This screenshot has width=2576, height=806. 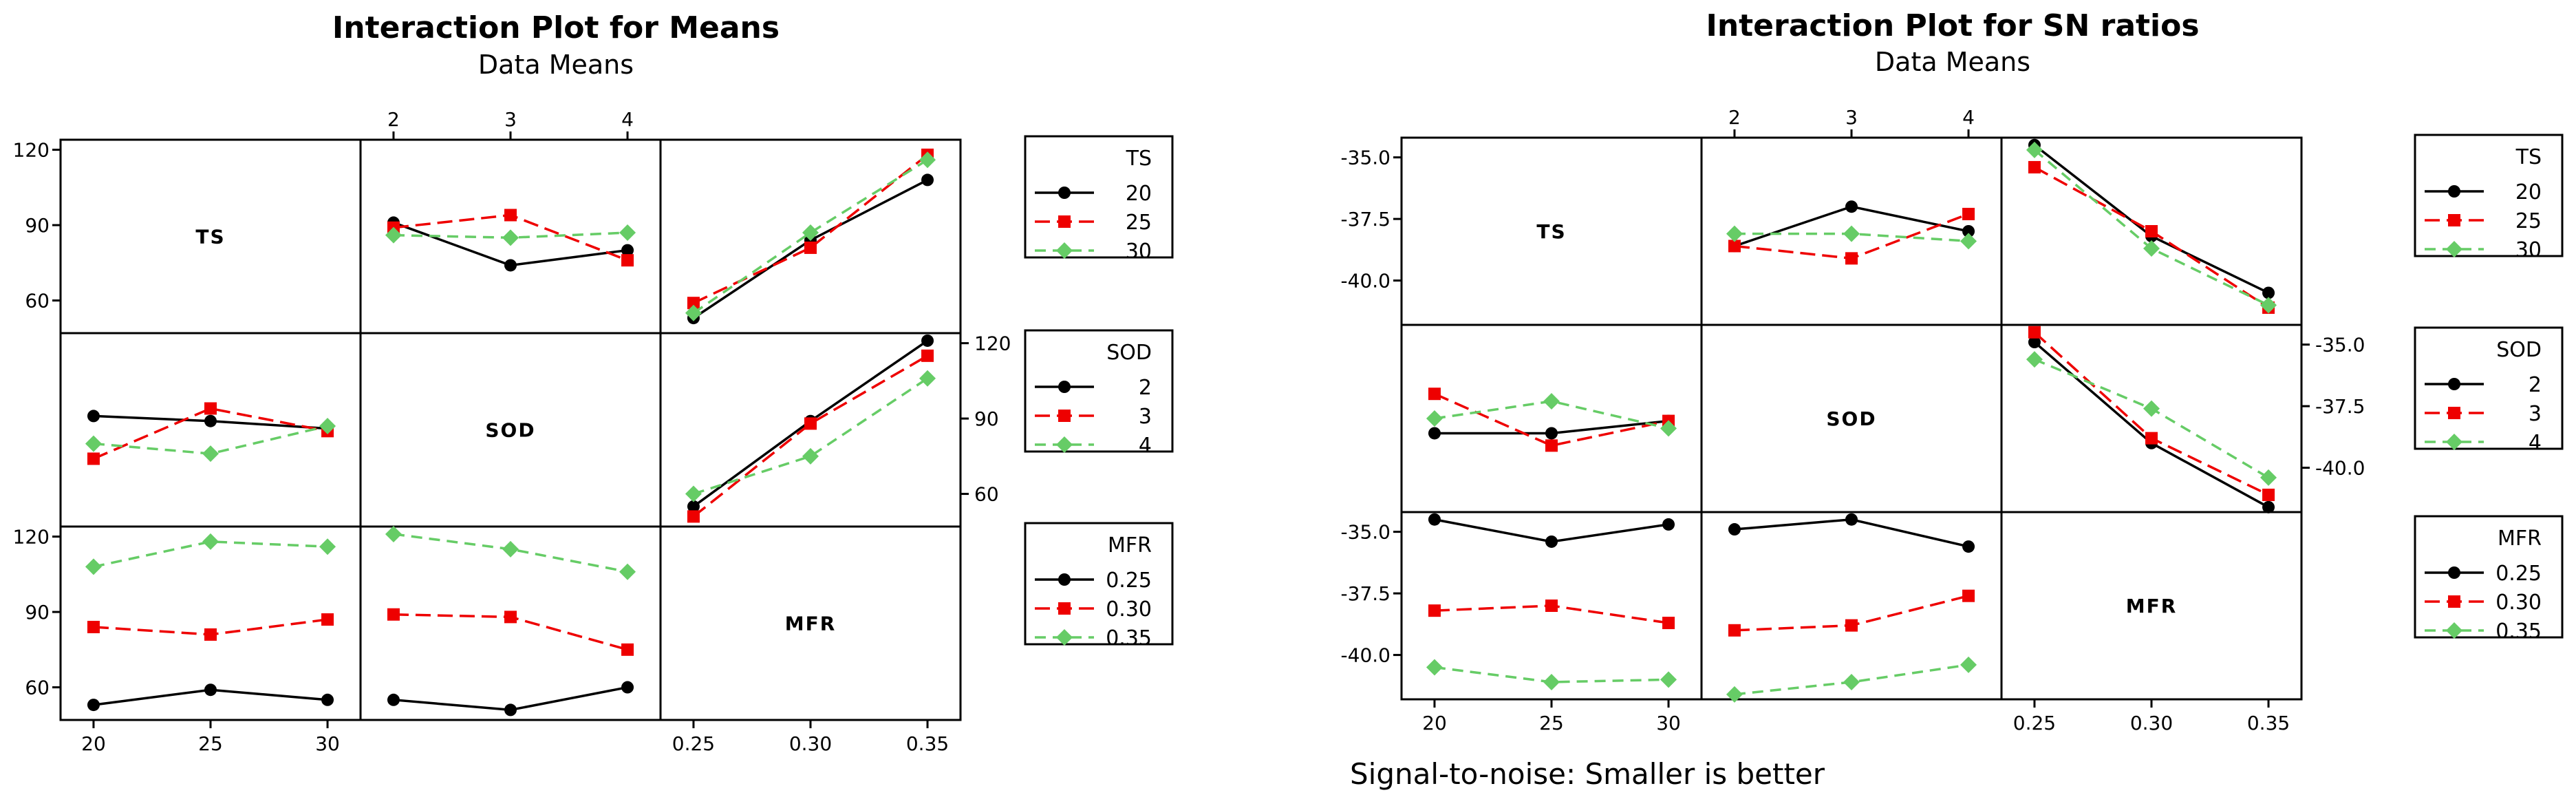 What do you see at coordinates (2489, 579) in the screenshot?
I see `legend-mfr: MFR 0.25 0.30 0.35` at bounding box center [2489, 579].